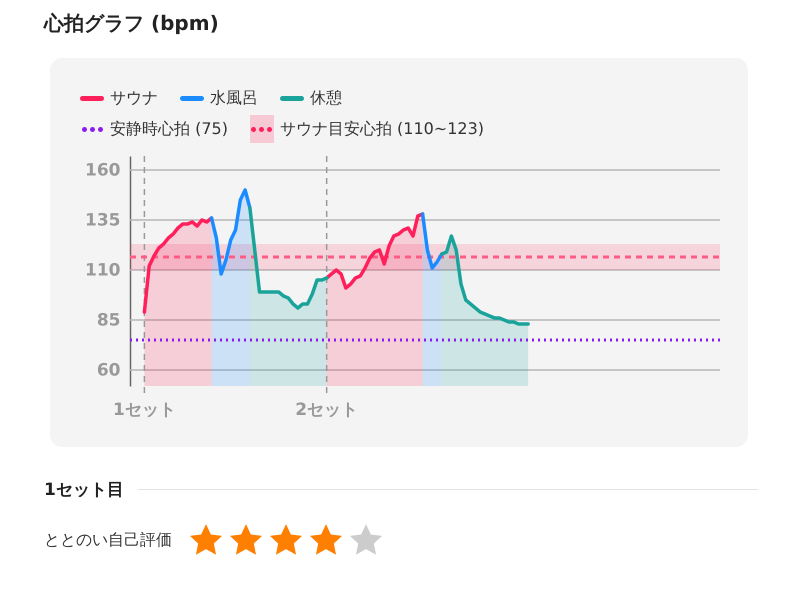 The image size is (800, 600). Describe the element at coordinates (103, 270) in the screenshot. I see `y-tick-label: 110` at that location.